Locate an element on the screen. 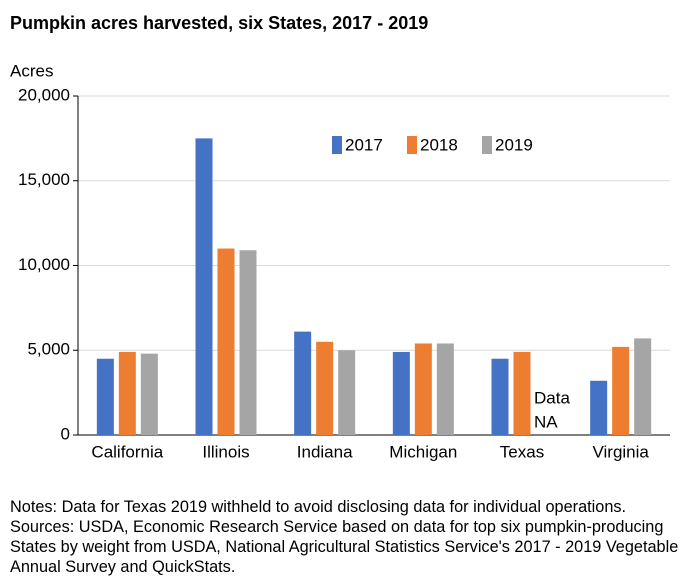 This screenshot has width=700, height=587. legend-label: 2018 is located at coordinates (439, 144).